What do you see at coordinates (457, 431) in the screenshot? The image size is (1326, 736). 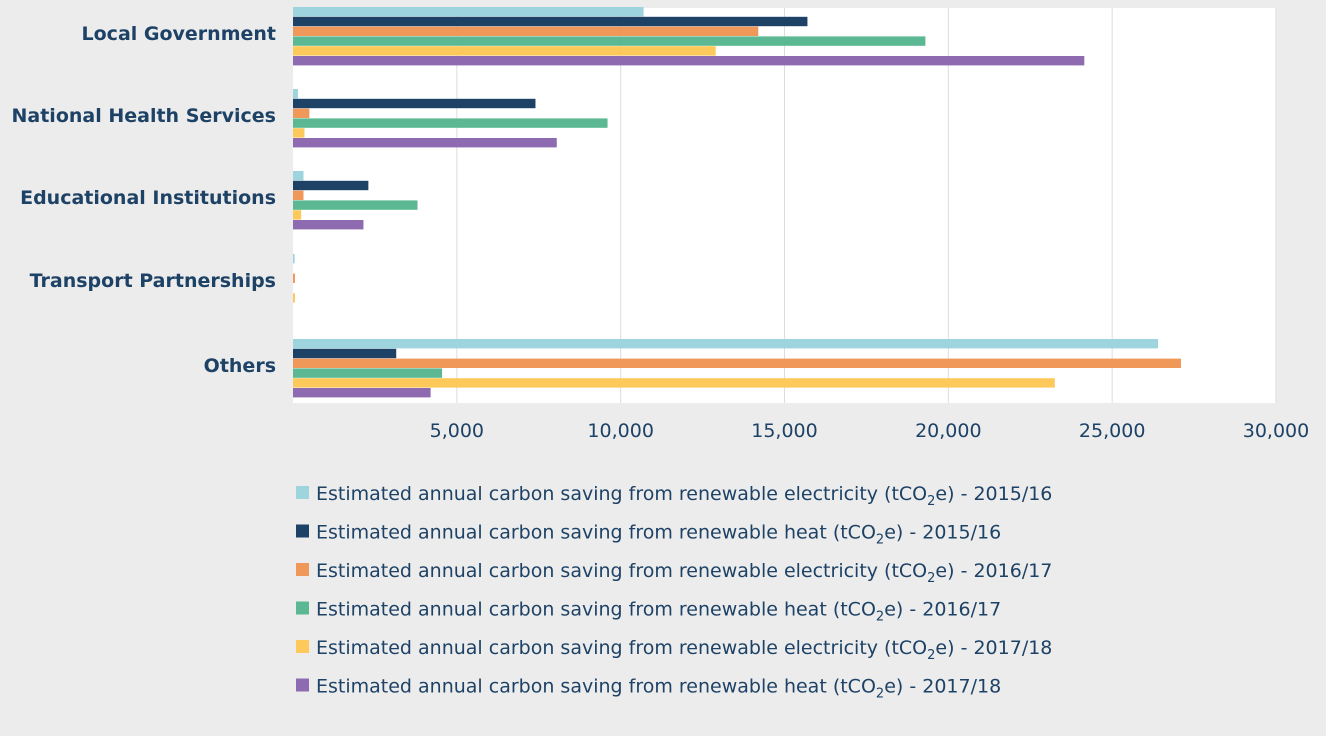 I see `x-tick-label: 5,000` at bounding box center [457, 431].